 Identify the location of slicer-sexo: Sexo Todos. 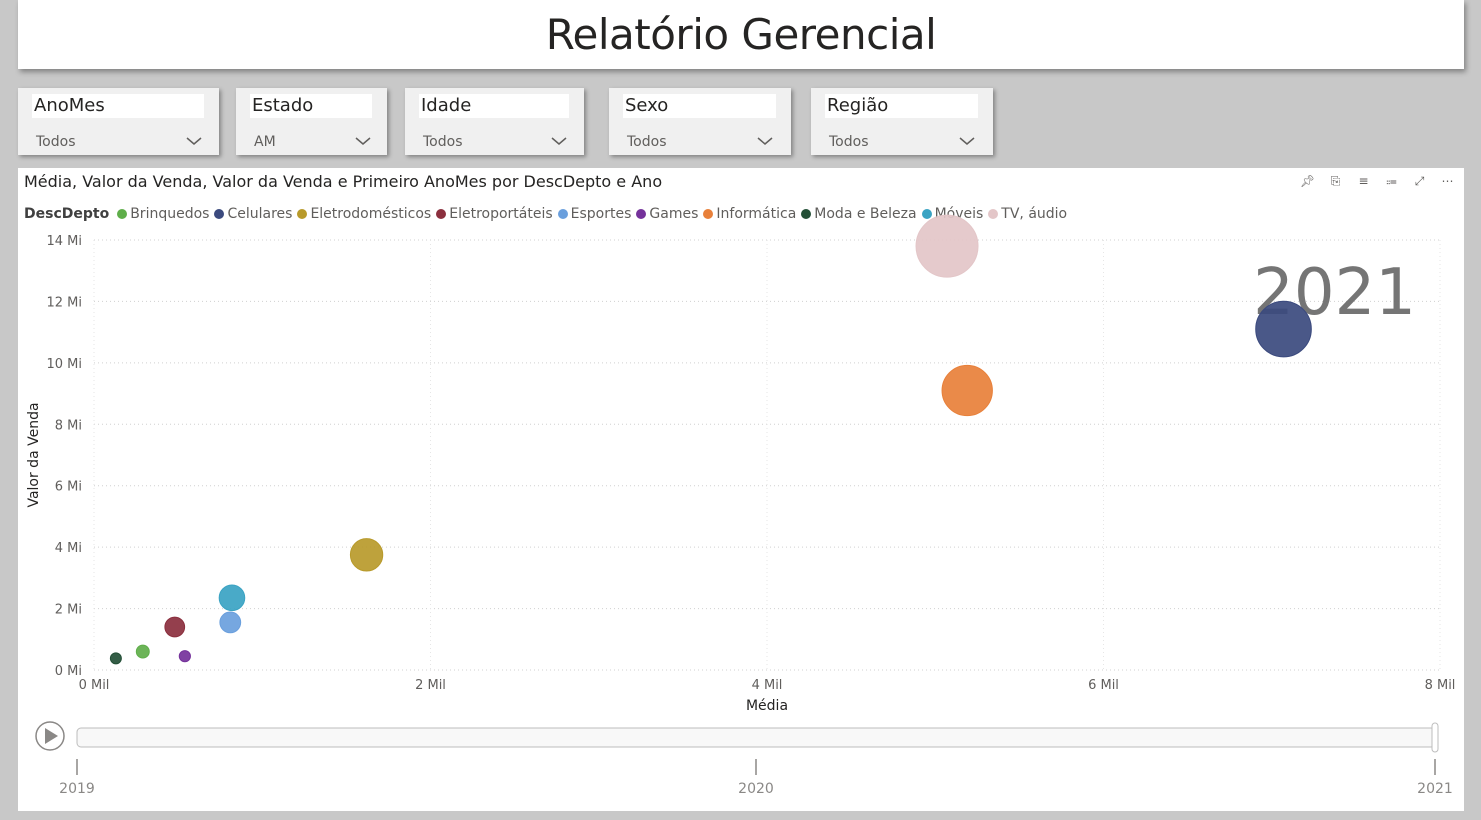
(700, 121).